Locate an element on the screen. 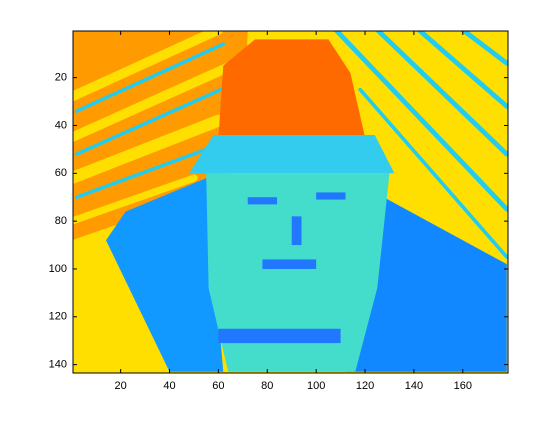  shoulder-right is located at coordinates (426, 282).